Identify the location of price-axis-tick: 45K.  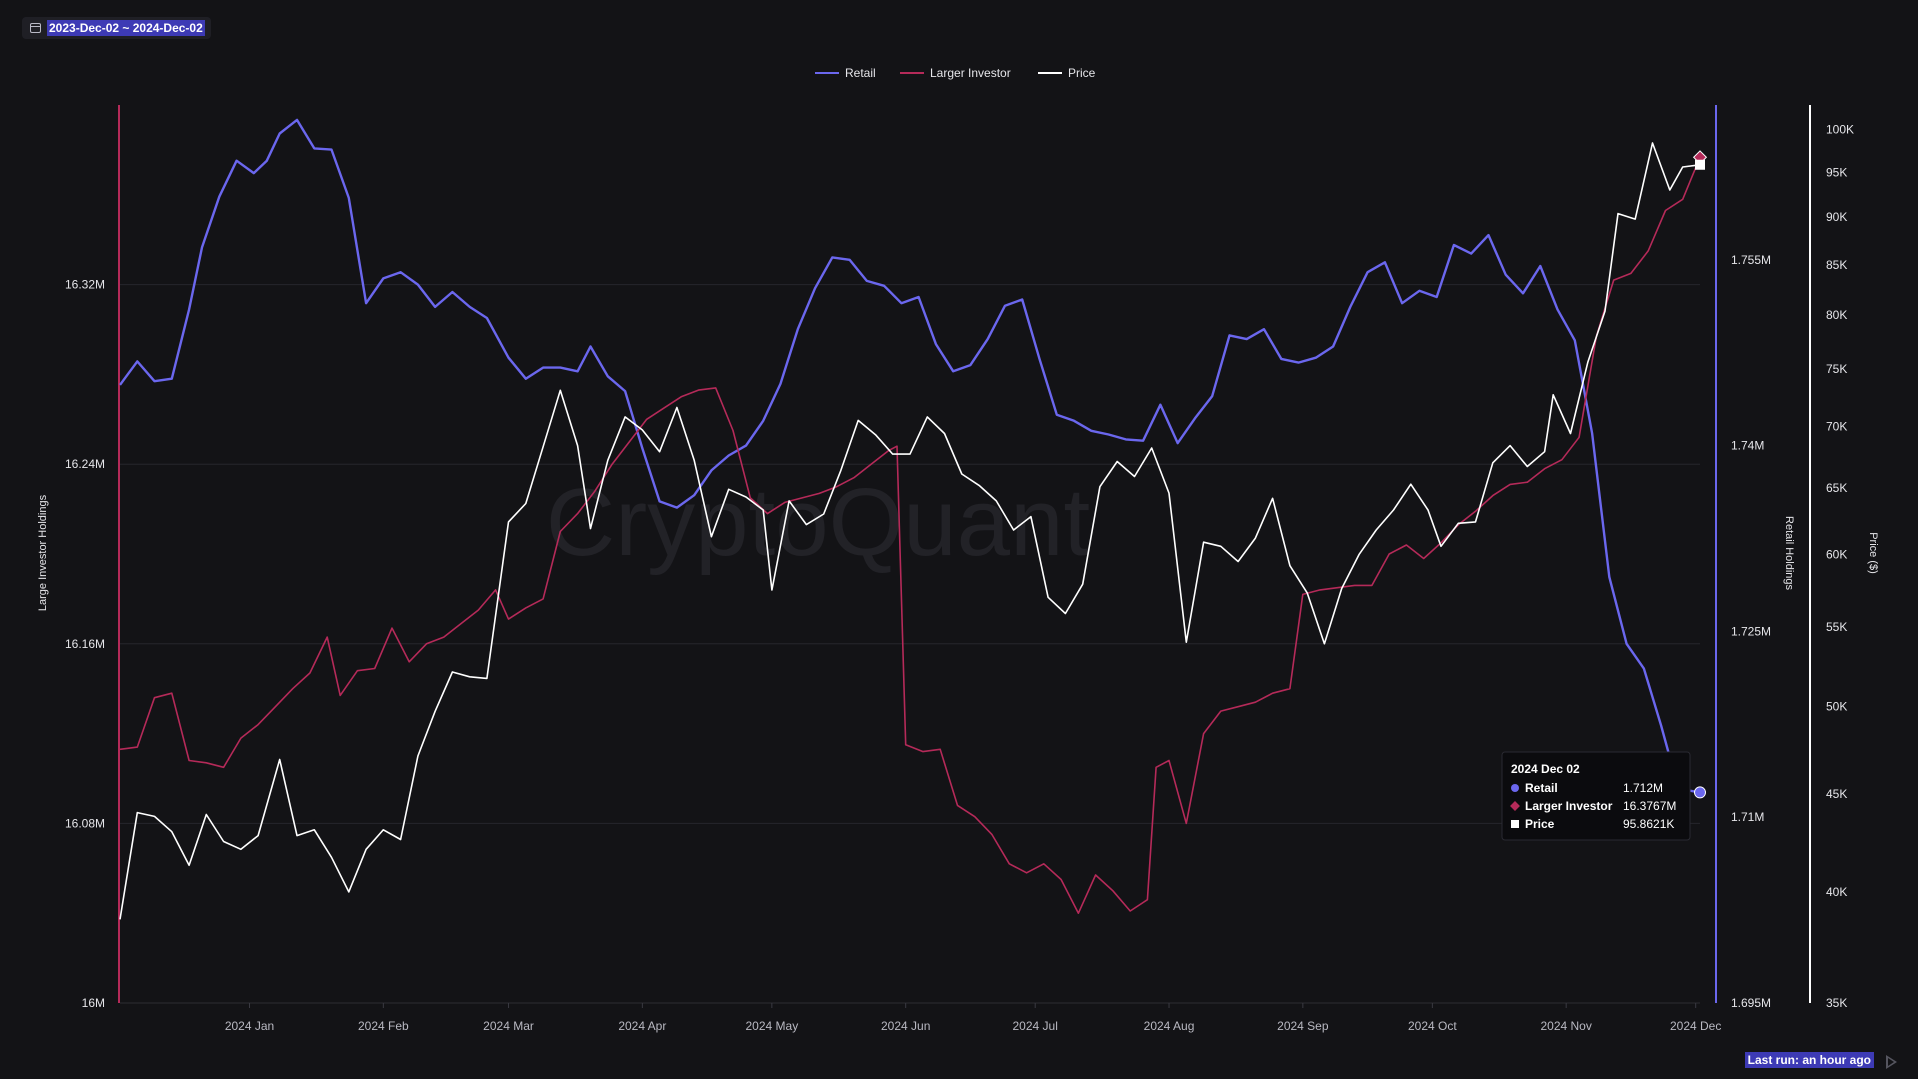
(1836, 794).